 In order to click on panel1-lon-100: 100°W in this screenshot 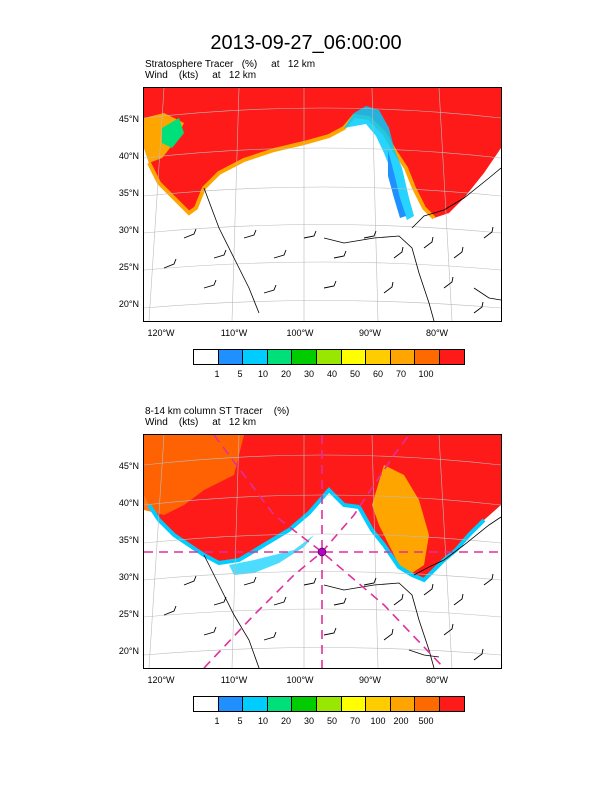, I will do `click(300, 333)`.